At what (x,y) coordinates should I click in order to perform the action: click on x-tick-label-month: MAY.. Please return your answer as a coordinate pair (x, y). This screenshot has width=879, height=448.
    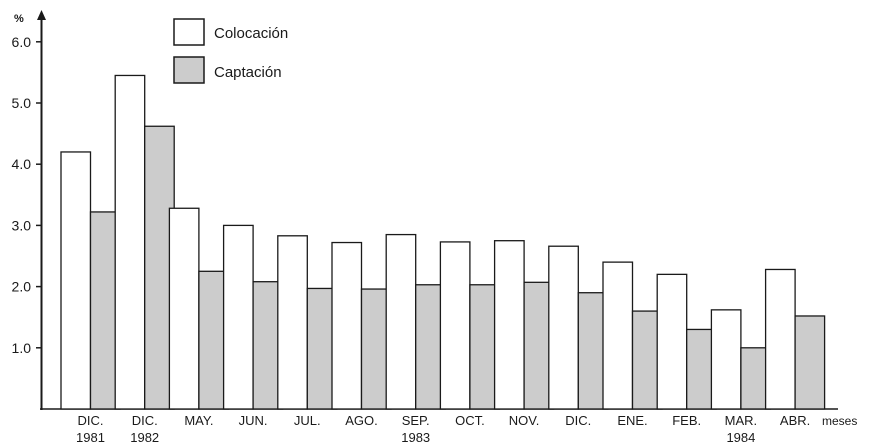
    Looking at the image, I should click on (198, 420).